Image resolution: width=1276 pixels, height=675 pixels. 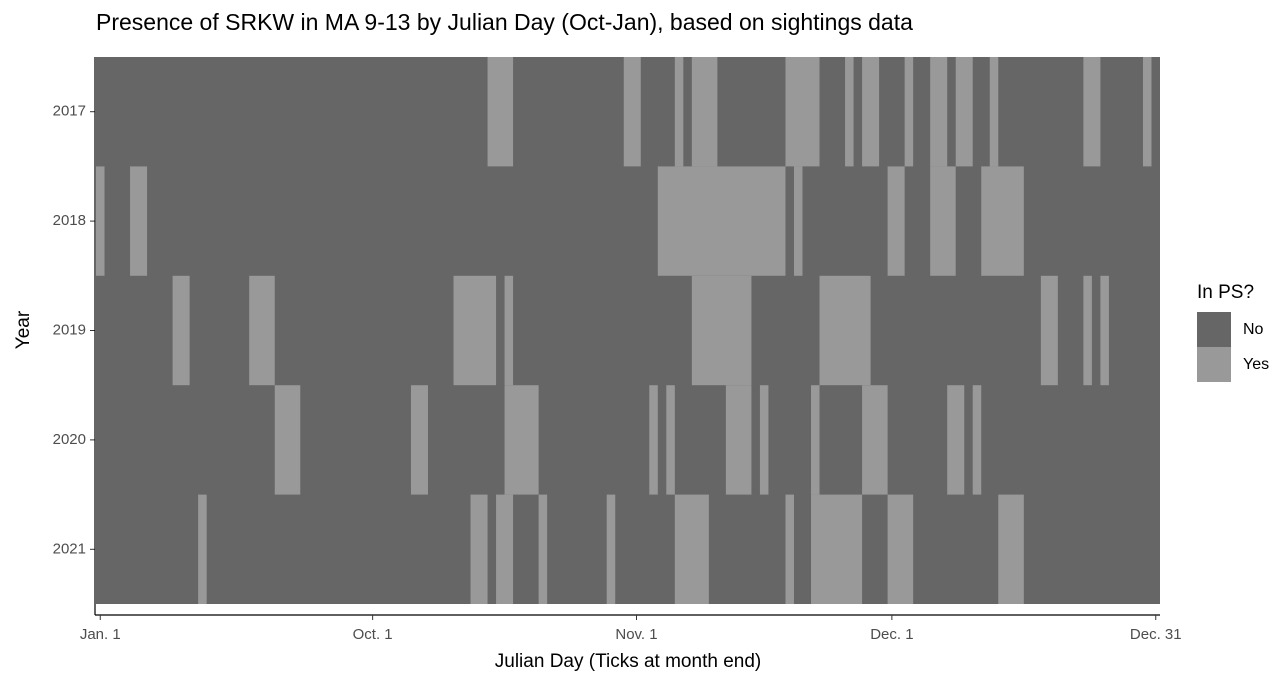 What do you see at coordinates (628, 661) in the screenshot?
I see `x-axis-title: Julian Day (Ticks at month end)` at bounding box center [628, 661].